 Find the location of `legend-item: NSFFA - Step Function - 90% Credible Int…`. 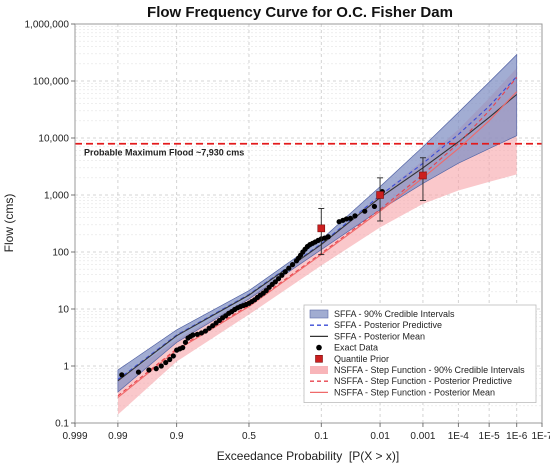

legend-item: NSFFA - Step Function - 90% Credible Int… is located at coordinates (417, 370).